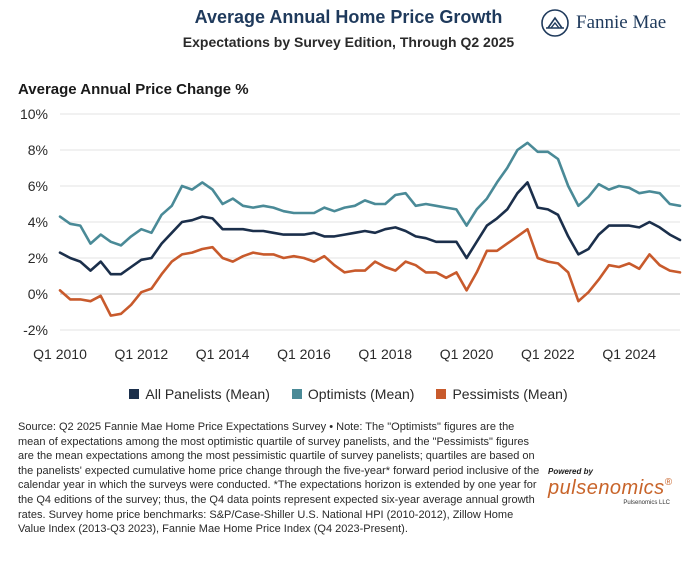  Describe the element at coordinates (629, 354) in the screenshot. I see `x-tick-label: Q1 2024` at that location.